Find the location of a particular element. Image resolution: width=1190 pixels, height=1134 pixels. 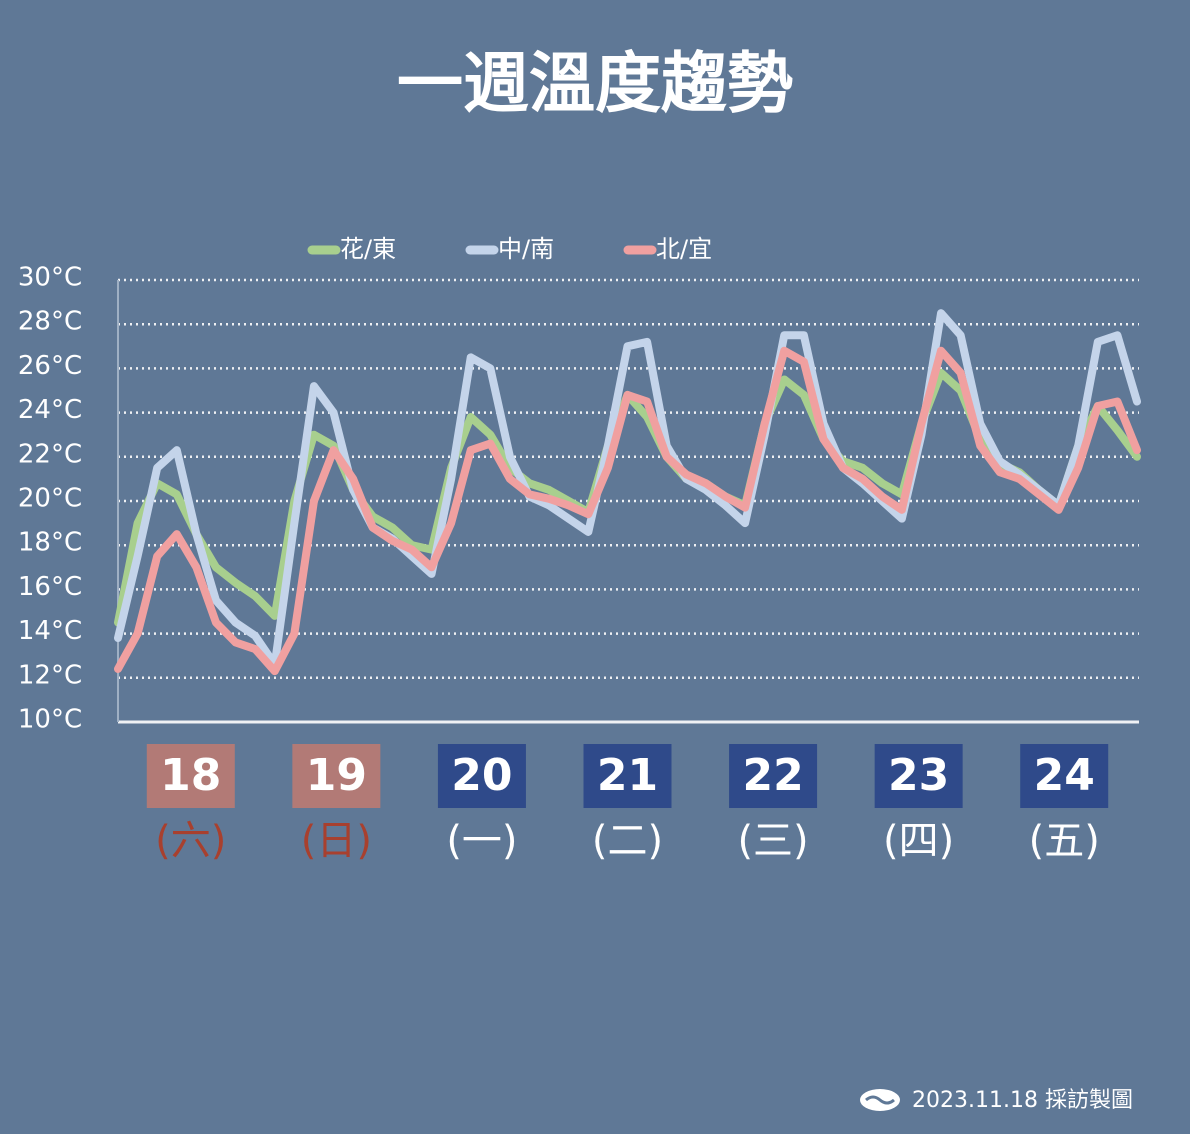

y-tick-label: 26°C is located at coordinates (50, 366).